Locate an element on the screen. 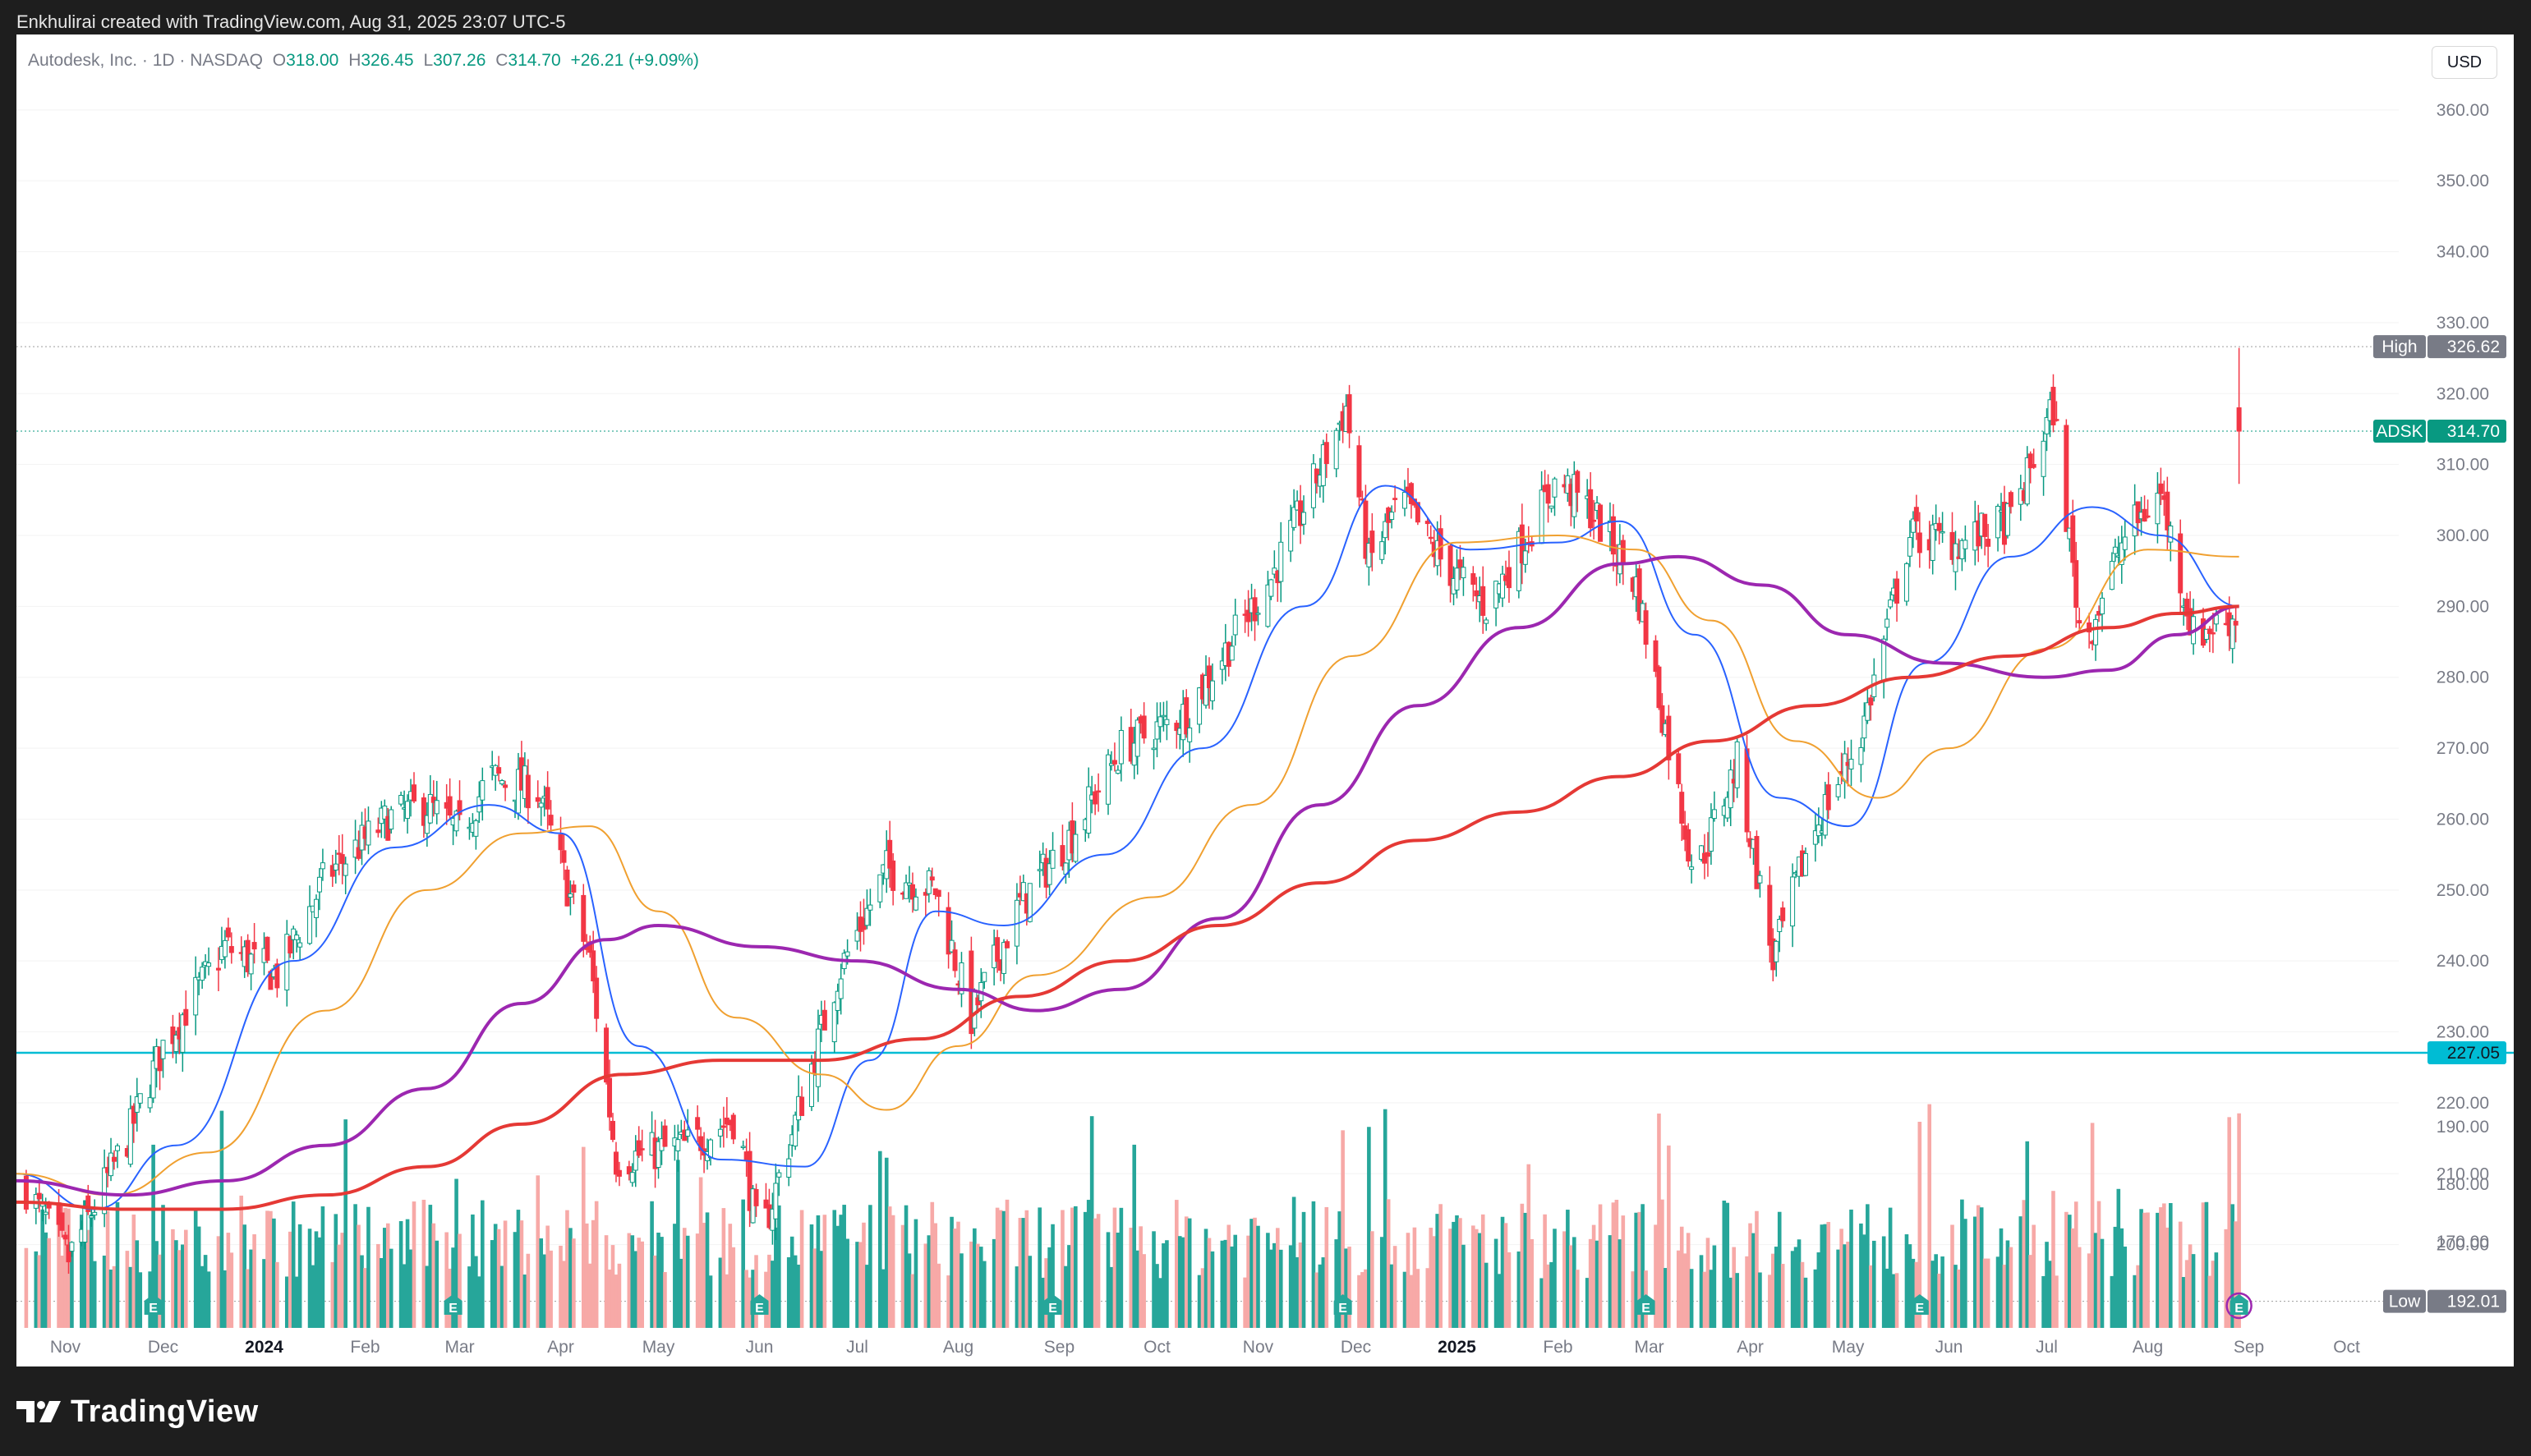  earnings-marker: E is located at coordinates (2239, 1306).